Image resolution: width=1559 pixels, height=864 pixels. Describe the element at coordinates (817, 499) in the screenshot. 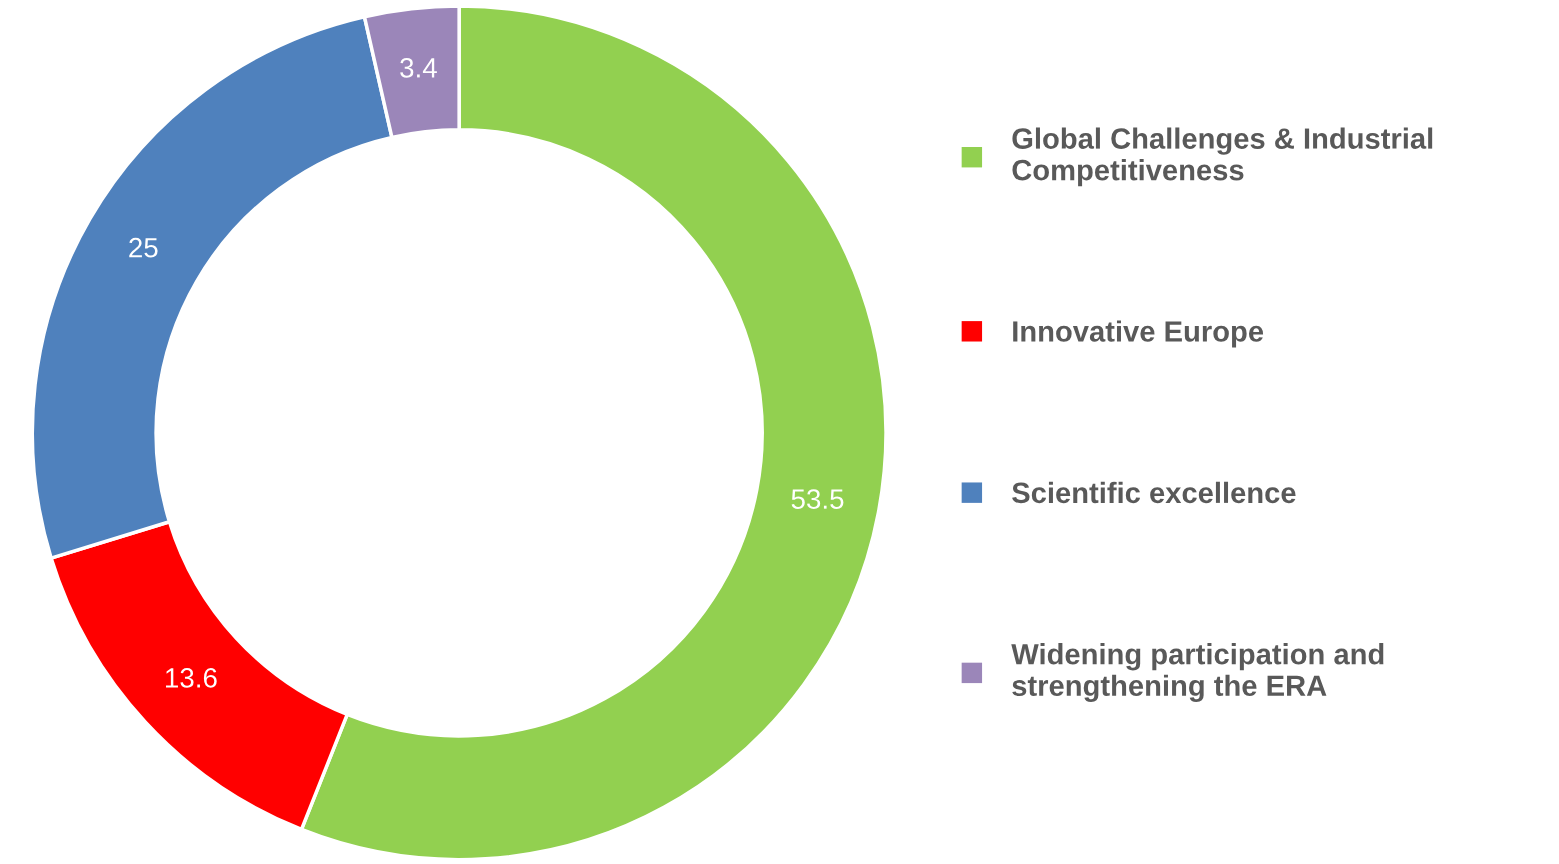

I see `data-label: 53.5` at that location.